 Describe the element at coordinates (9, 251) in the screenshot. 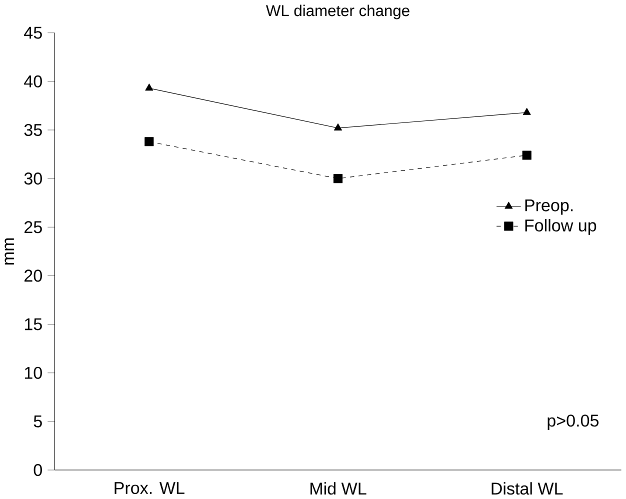

I see `y-axis-title: mm` at that location.